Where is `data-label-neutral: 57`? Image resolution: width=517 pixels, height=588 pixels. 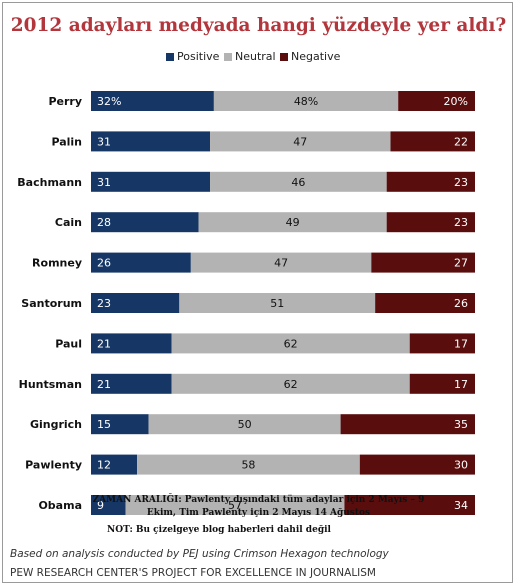
data-label-neutral: 57 is located at coordinates (235, 505).